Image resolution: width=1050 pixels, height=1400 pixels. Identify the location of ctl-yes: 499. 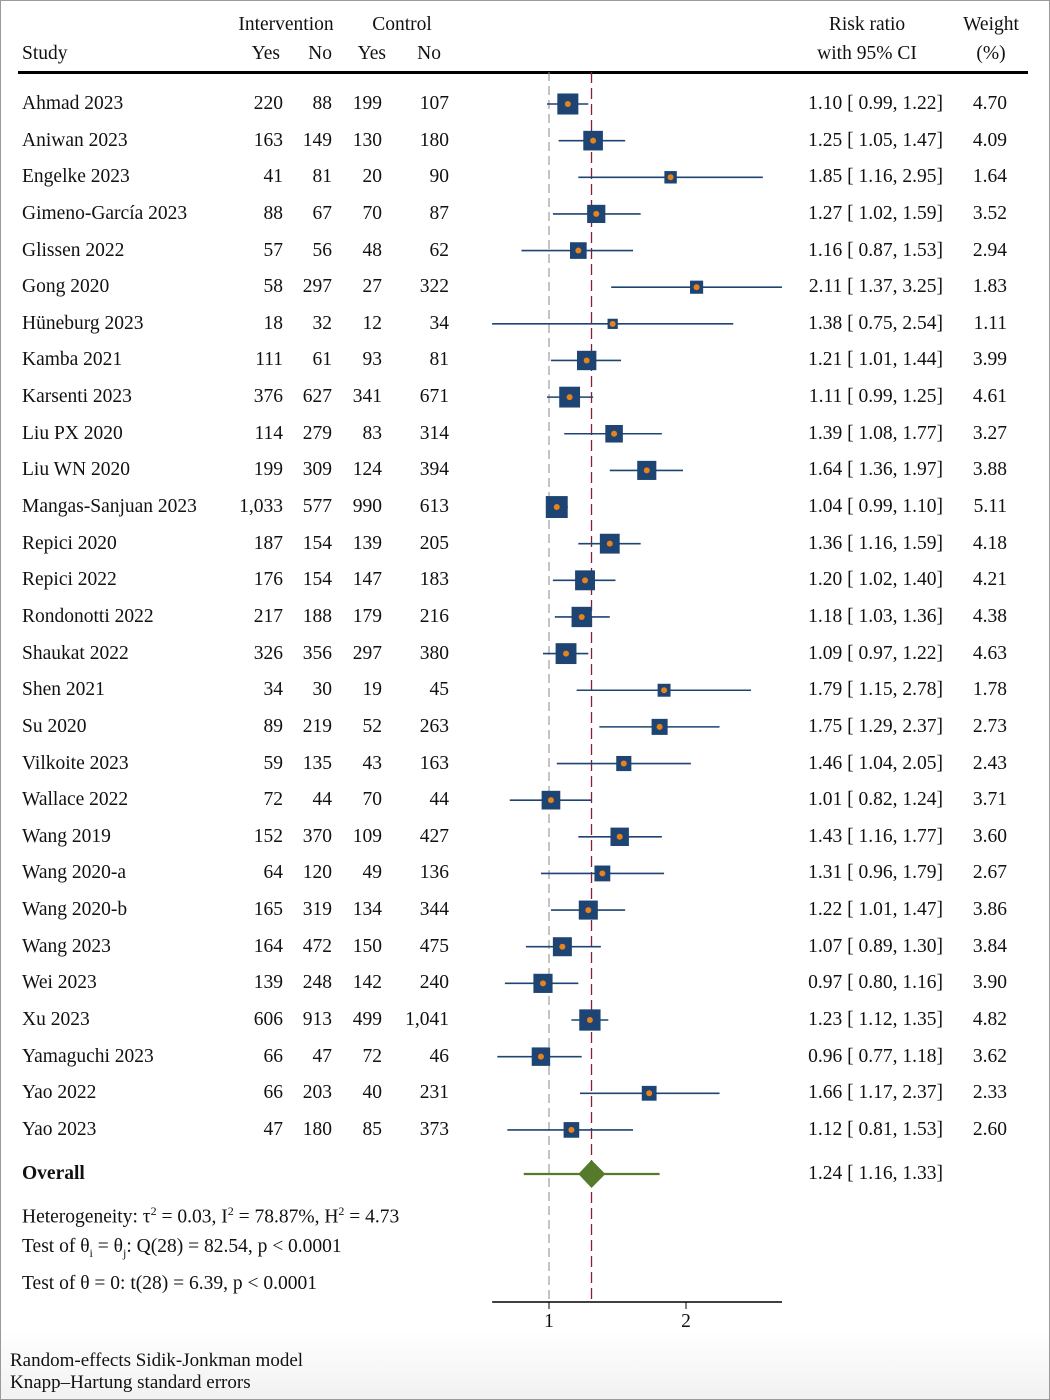
(367, 1019).